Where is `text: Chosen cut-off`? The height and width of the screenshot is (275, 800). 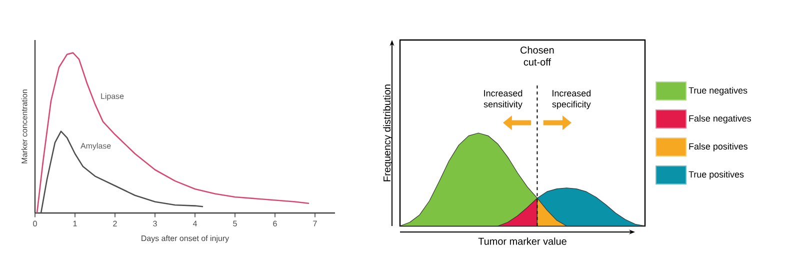 text: Chosen cut-off is located at coordinates (537, 56).